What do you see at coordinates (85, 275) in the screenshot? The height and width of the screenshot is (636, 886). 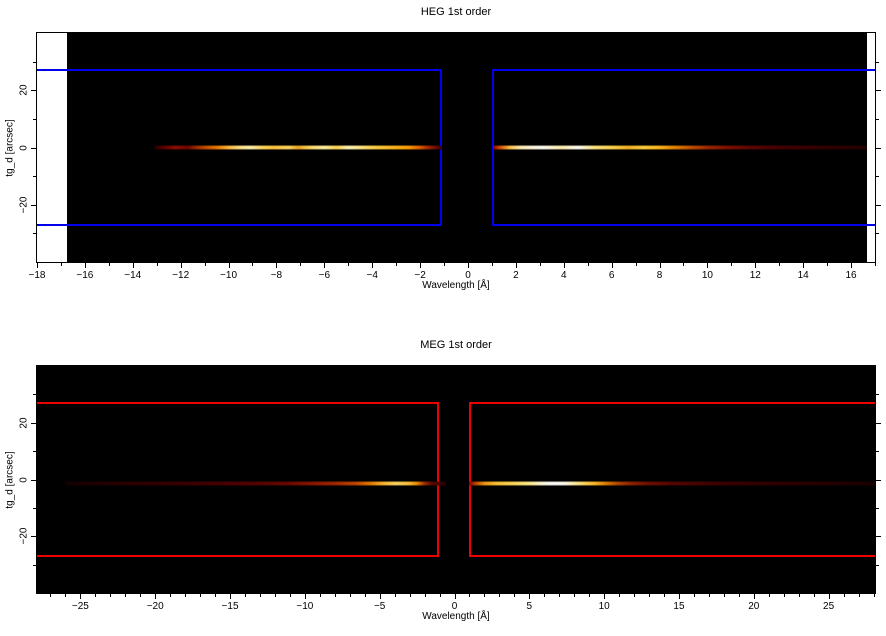 I see `x-tick-label: −16` at bounding box center [85, 275].